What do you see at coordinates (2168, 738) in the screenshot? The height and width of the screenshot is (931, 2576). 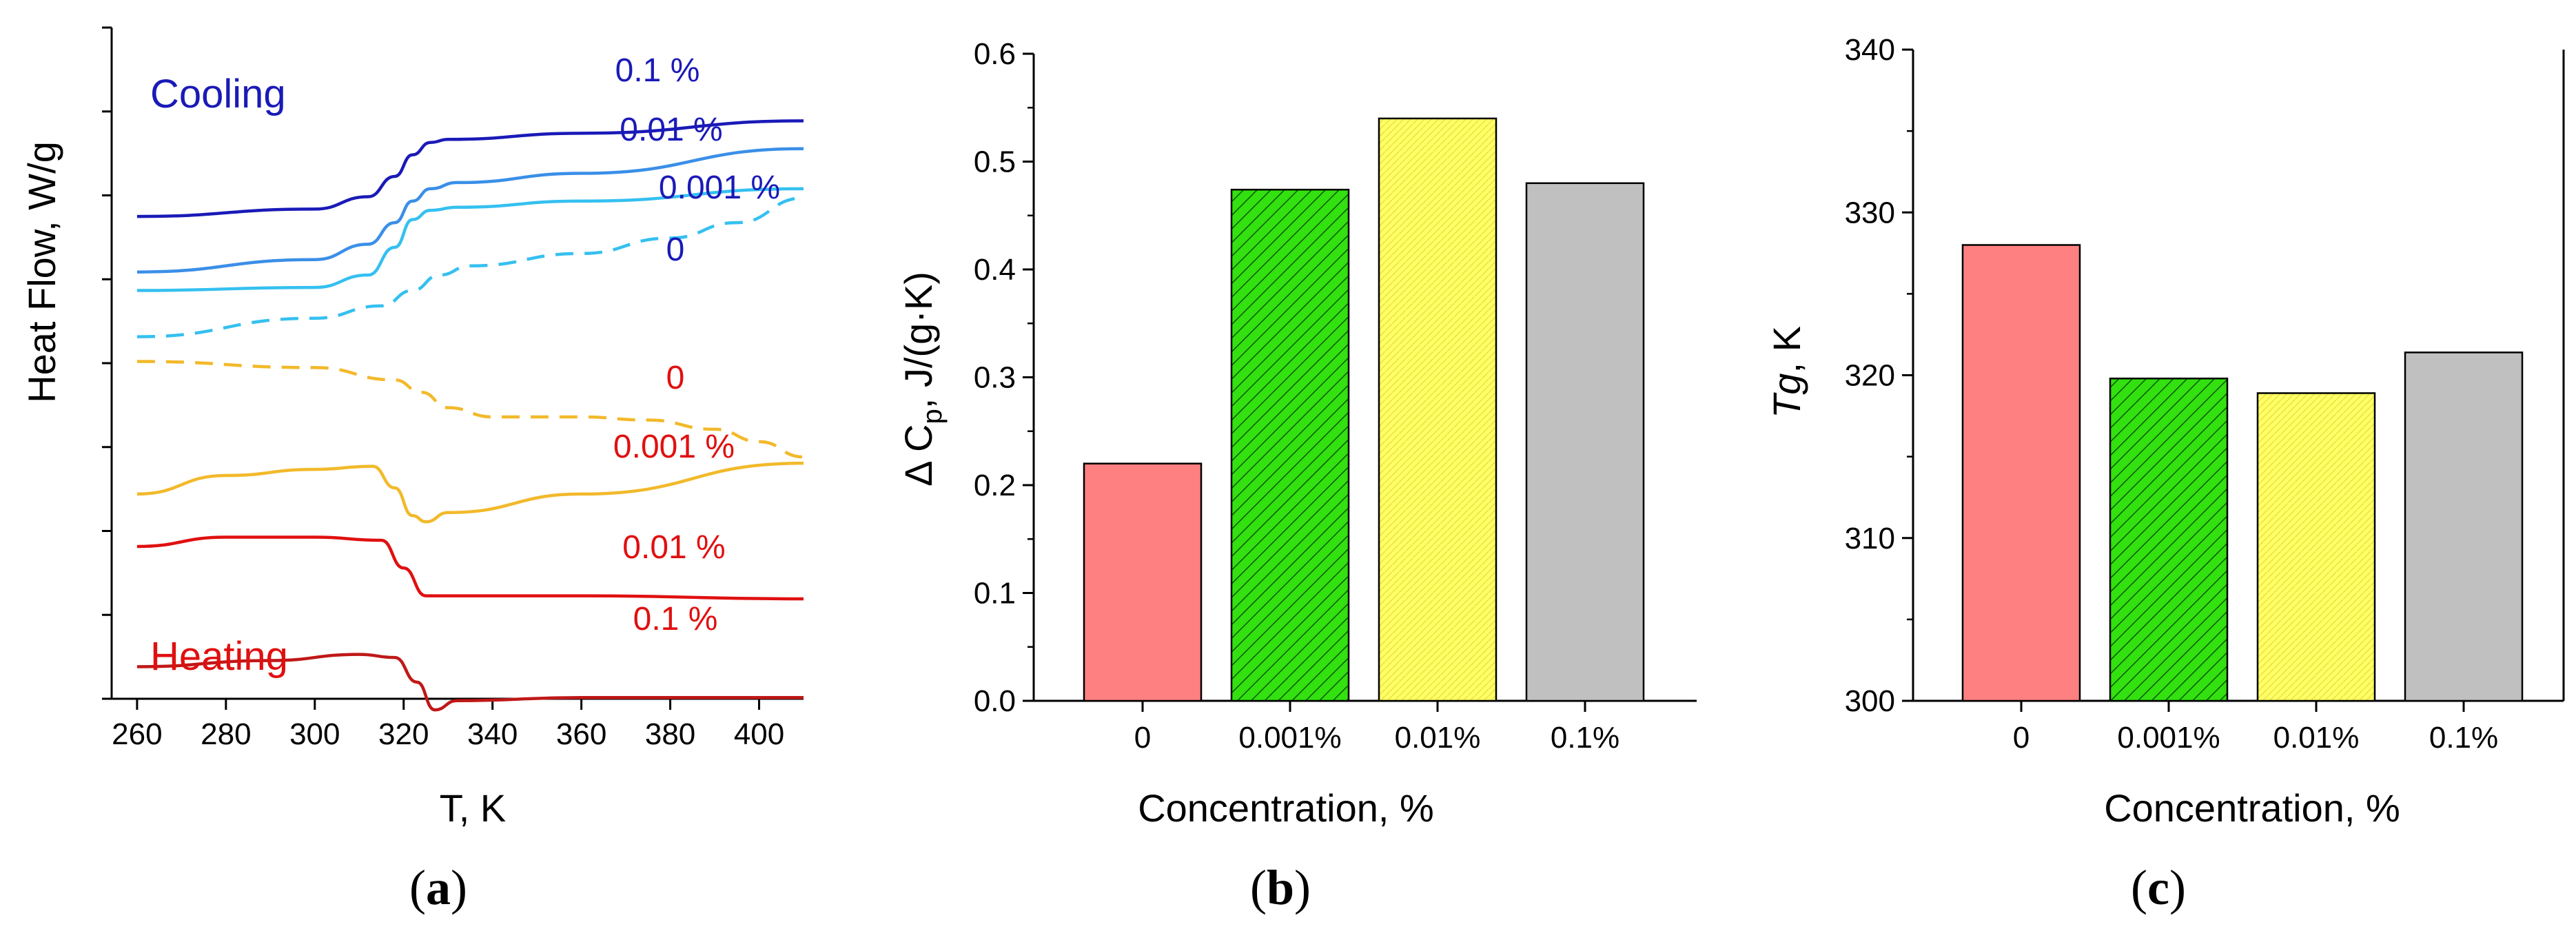 I see `panel-c-x-tick-label-0-001: 0.001%` at bounding box center [2168, 738].